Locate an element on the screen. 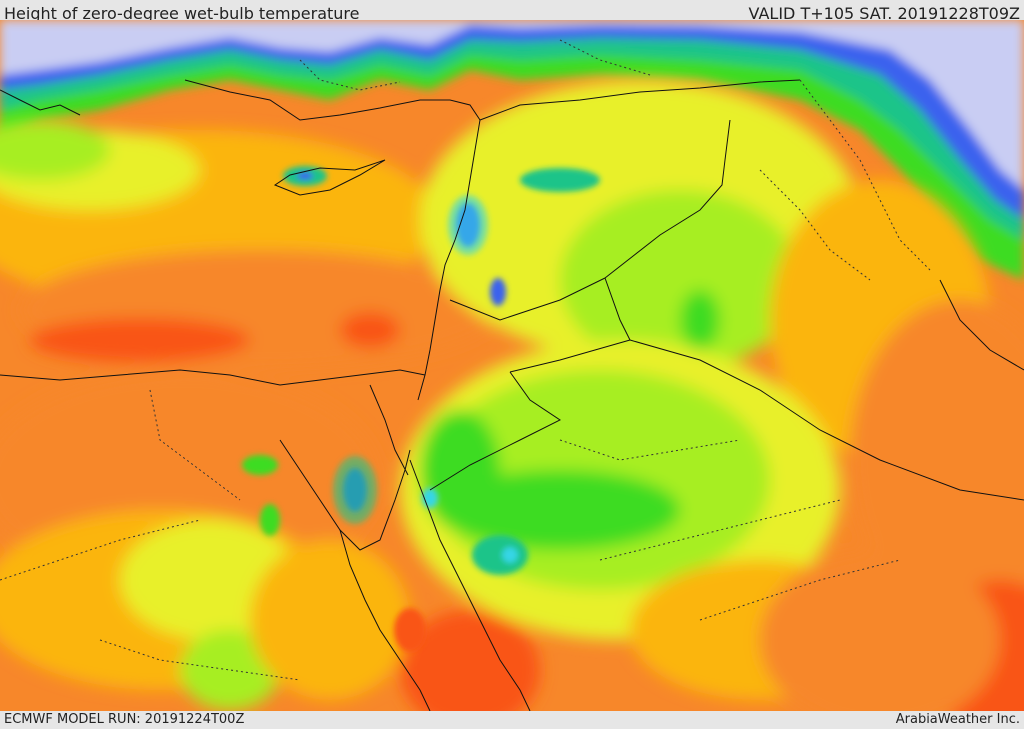  spot-jordan-blue is located at coordinates (498, 292).